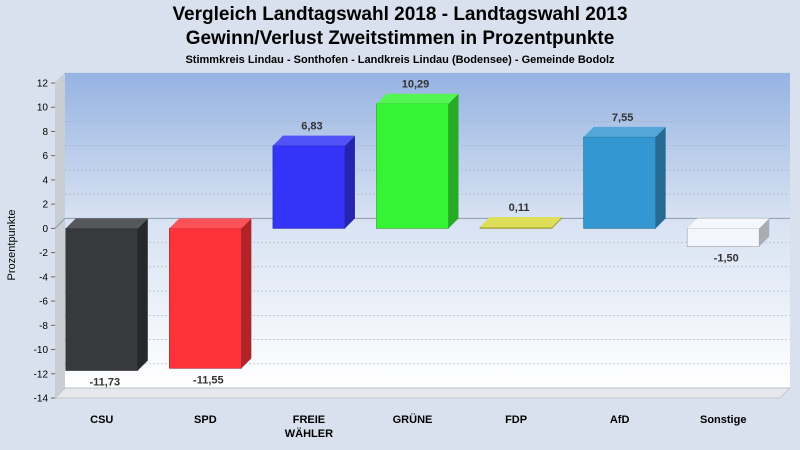 This screenshot has width=800, height=450. I want to click on zero-line-side, so click(60, 223).